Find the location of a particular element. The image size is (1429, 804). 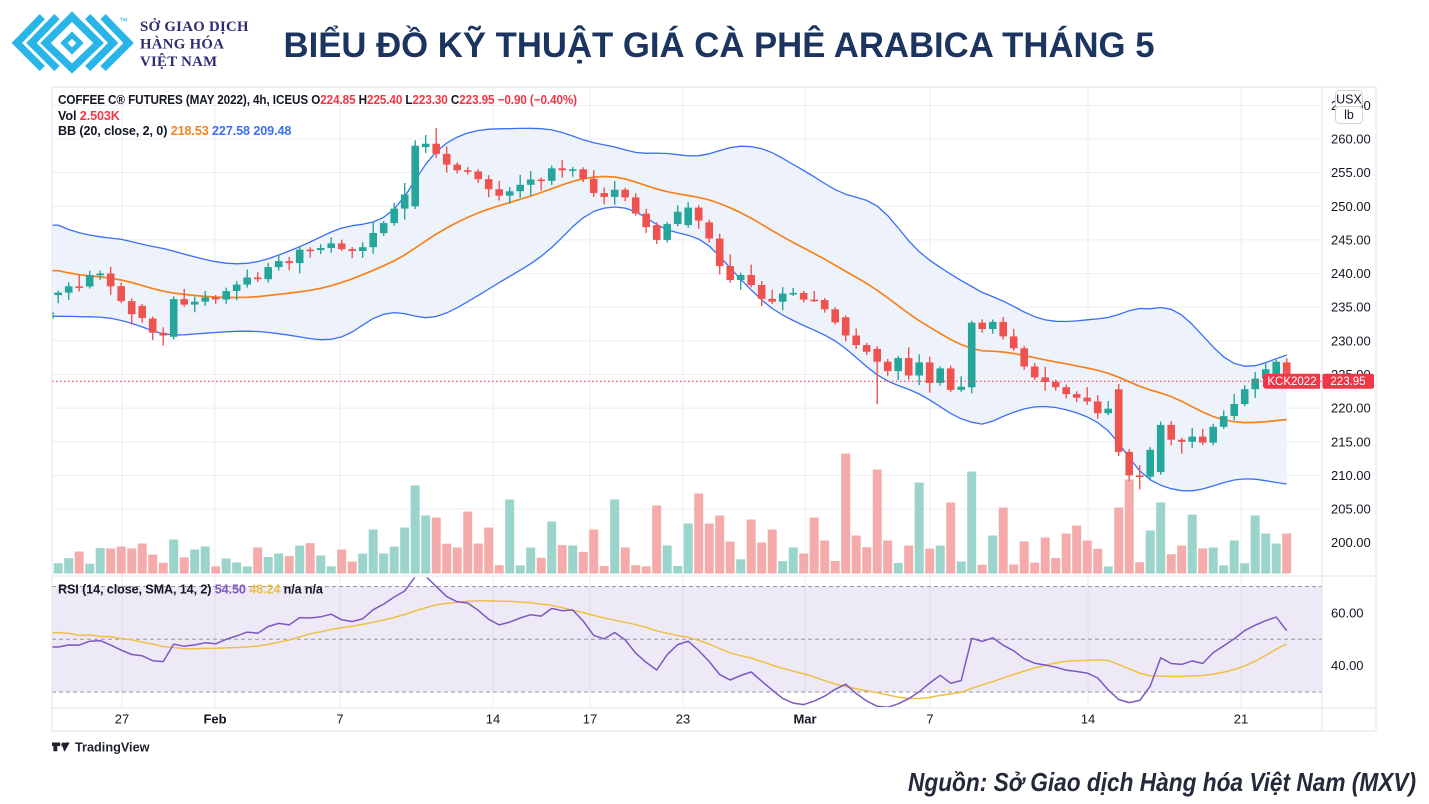

svg-text: 255.00 is located at coordinates (1351, 172).